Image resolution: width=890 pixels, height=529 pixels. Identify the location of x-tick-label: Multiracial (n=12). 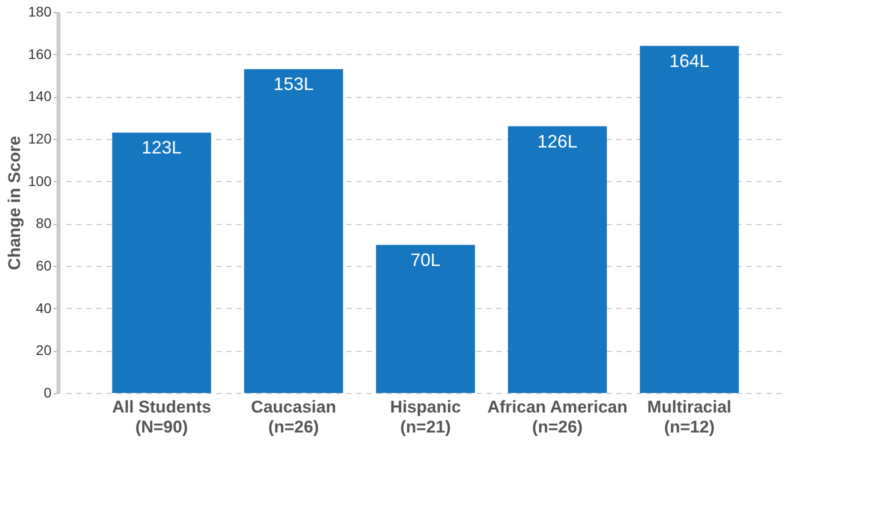
(689, 417).